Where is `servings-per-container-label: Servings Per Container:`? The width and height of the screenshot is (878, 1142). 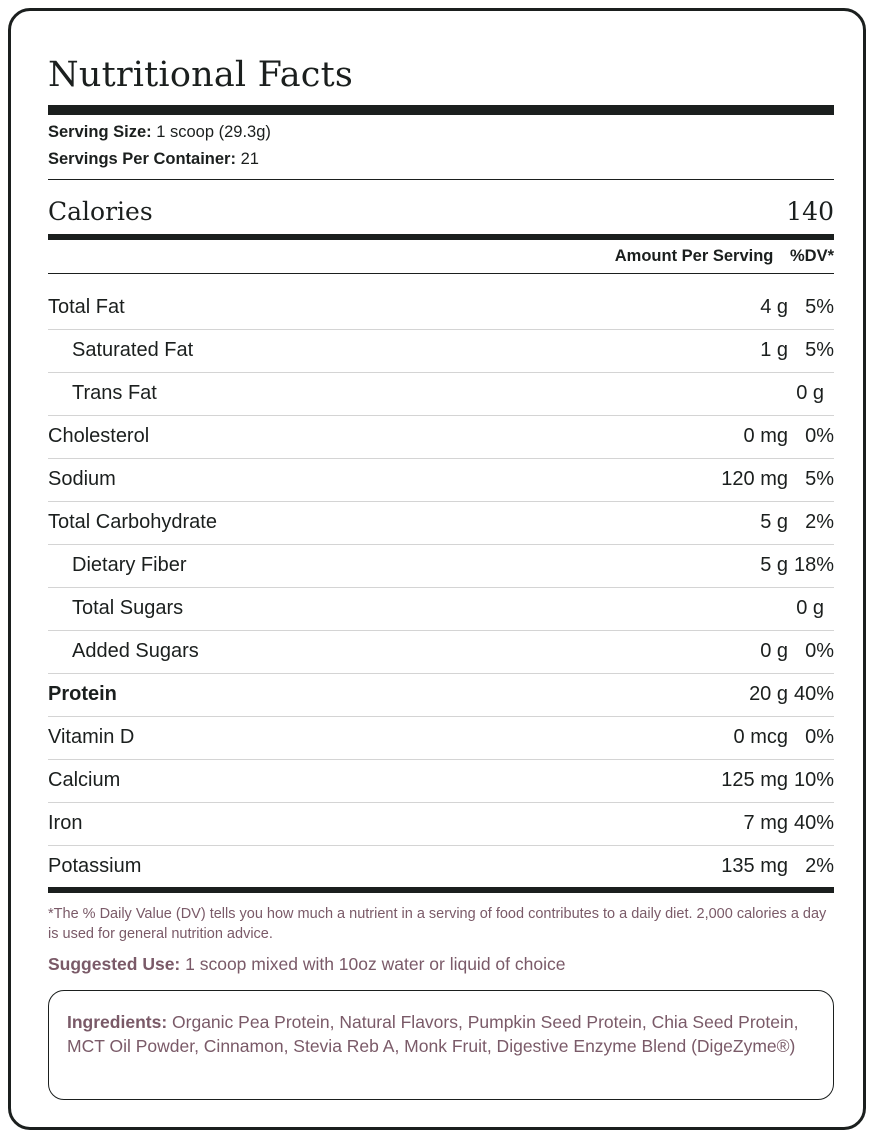
servings-per-container-label: Servings Per Container: is located at coordinates (142, 159).